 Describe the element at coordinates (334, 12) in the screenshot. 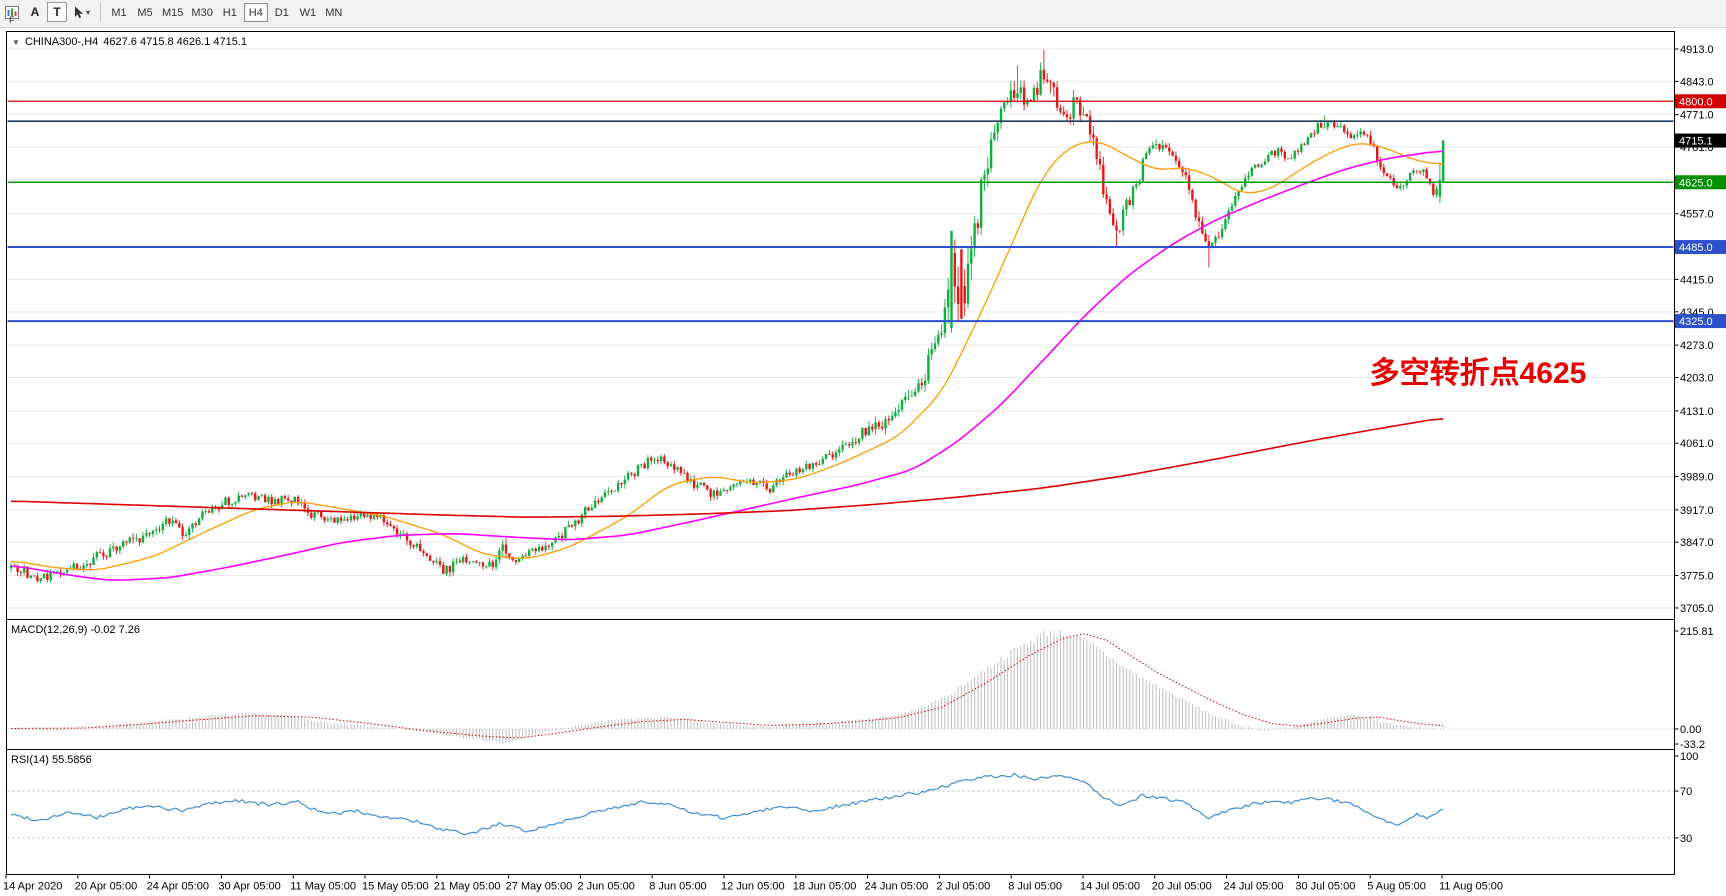

I see `timeframe-button-mn: MN` at that location.